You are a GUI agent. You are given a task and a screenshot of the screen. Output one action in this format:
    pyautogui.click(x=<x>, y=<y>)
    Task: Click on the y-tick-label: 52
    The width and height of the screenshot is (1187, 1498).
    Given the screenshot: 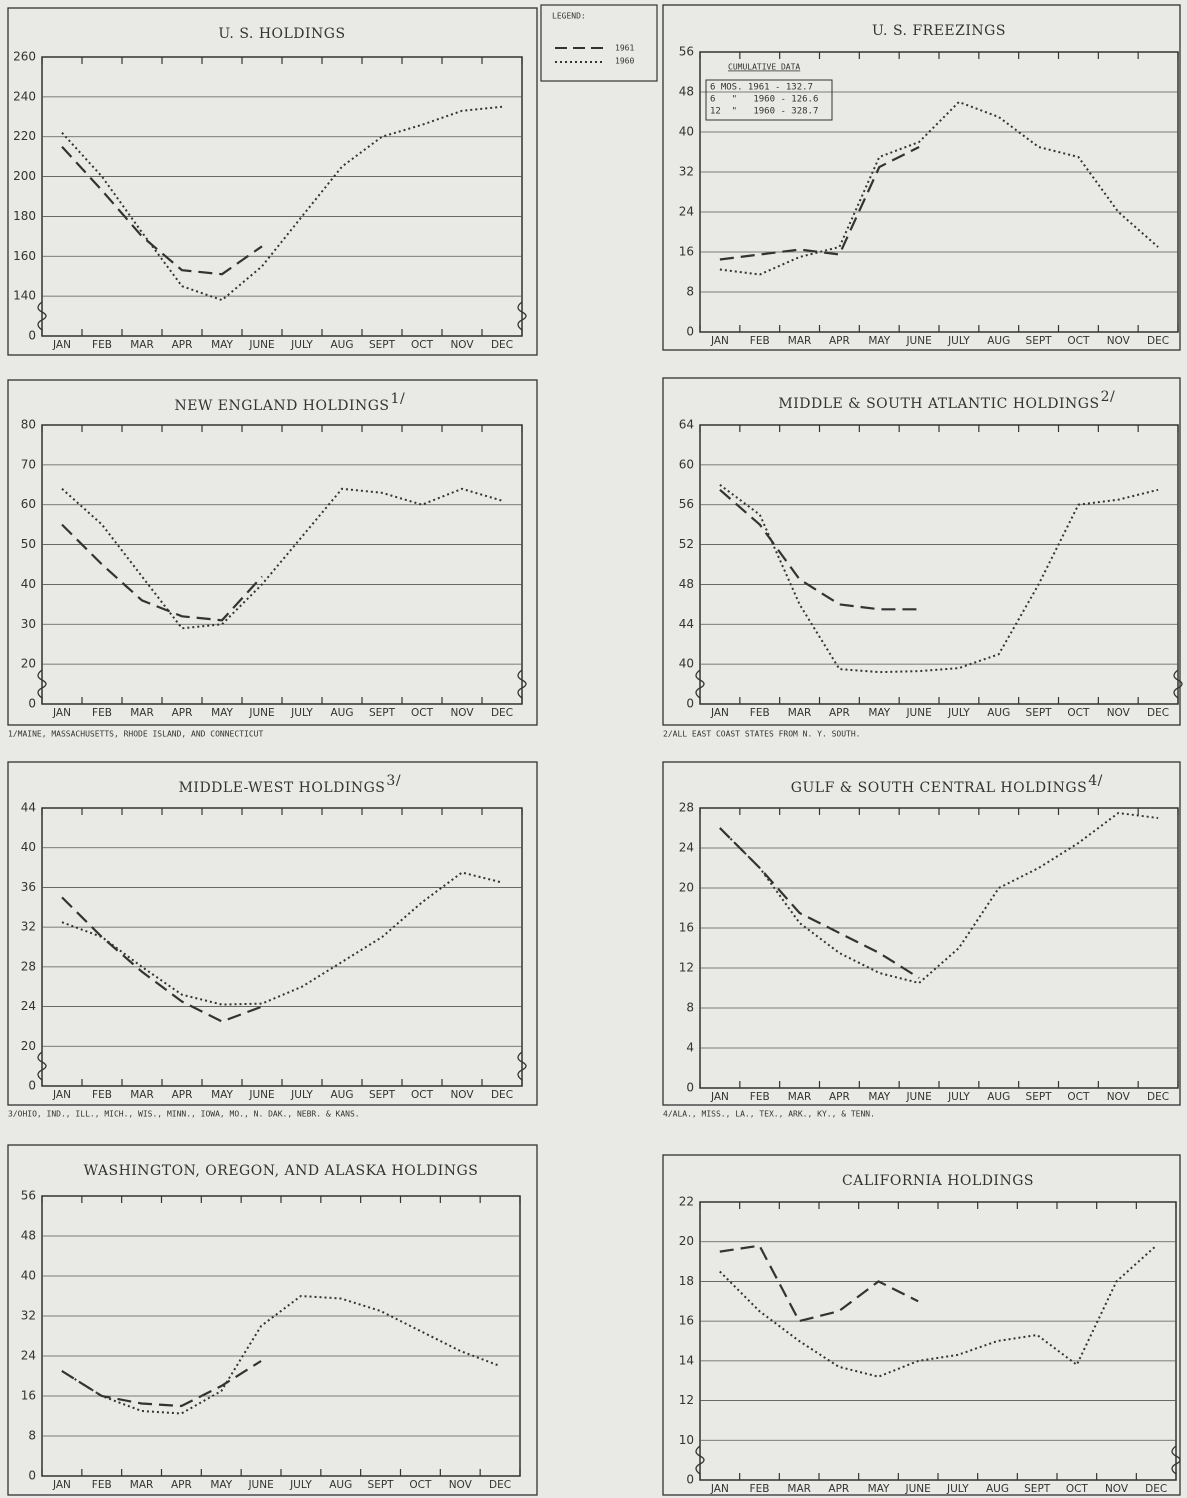 What is the action you would take?
    pyautogui.click(x=686, y=544)
    